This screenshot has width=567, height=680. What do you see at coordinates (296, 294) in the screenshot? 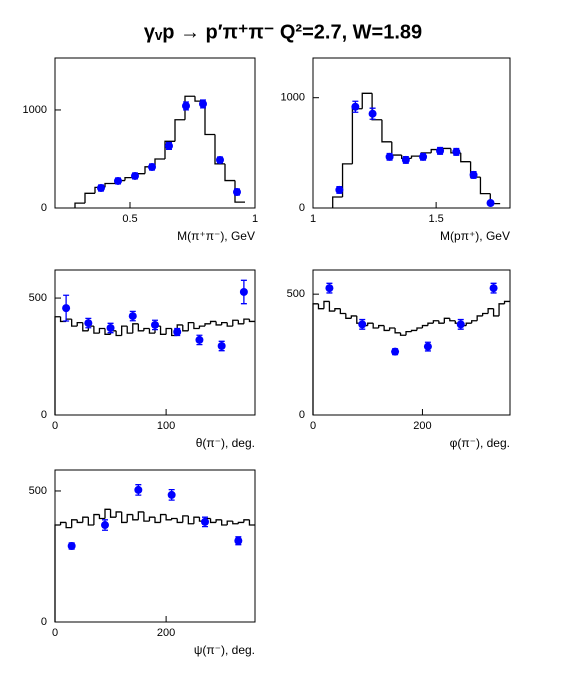
I see `y-tick-label: 500` at bounding box center [296, 294].